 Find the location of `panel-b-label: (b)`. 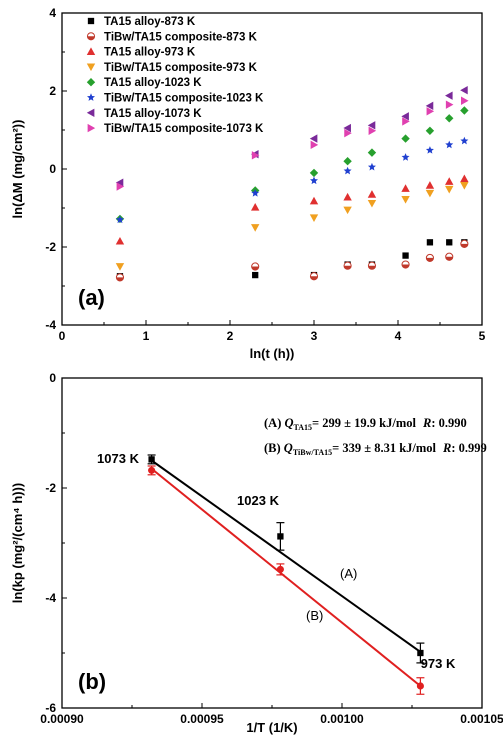

panel-b-label: (b) is located at coordinates (92, 681).